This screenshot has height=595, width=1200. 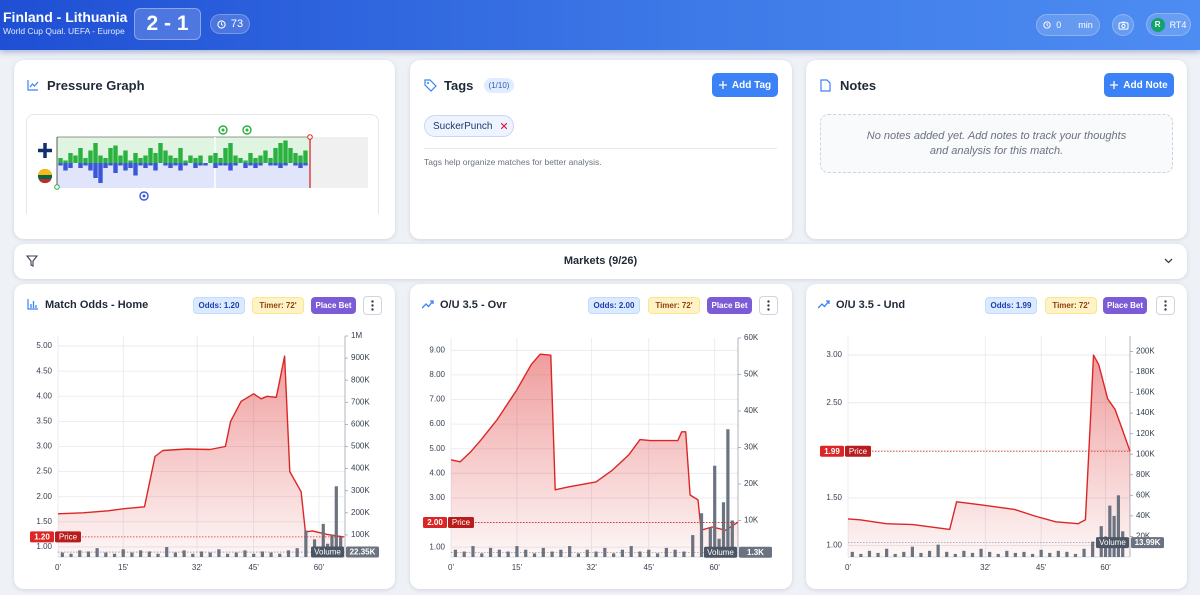 What do you see at coordinates (459, 85) in the screenshot?
I see `card-title: Tags` at bounding box center [459, 85].